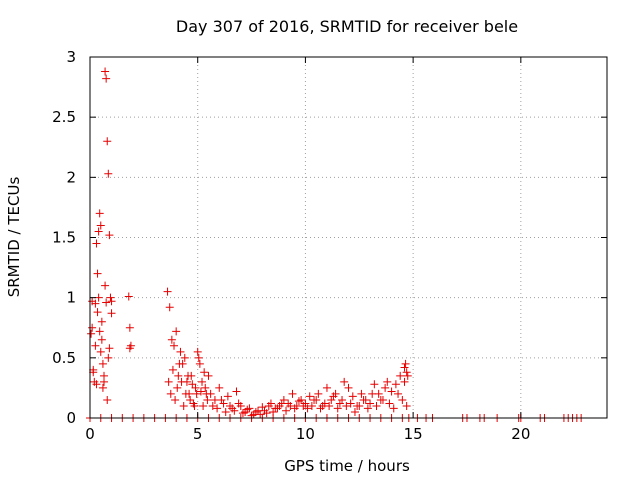 Image resolution: width=640 pixels, height=480 pixels. I want to click on y-tick-label-6: 3, so click(71, 57).